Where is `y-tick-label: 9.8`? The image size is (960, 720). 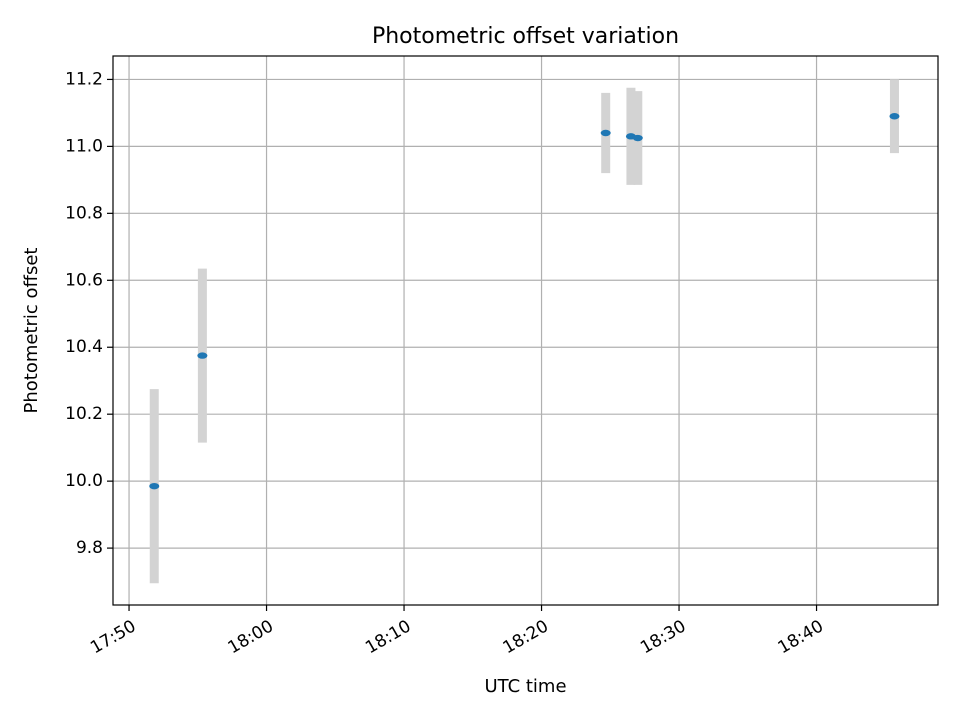
y-tick-label: 9.8 is located at coordinates (89, 548).